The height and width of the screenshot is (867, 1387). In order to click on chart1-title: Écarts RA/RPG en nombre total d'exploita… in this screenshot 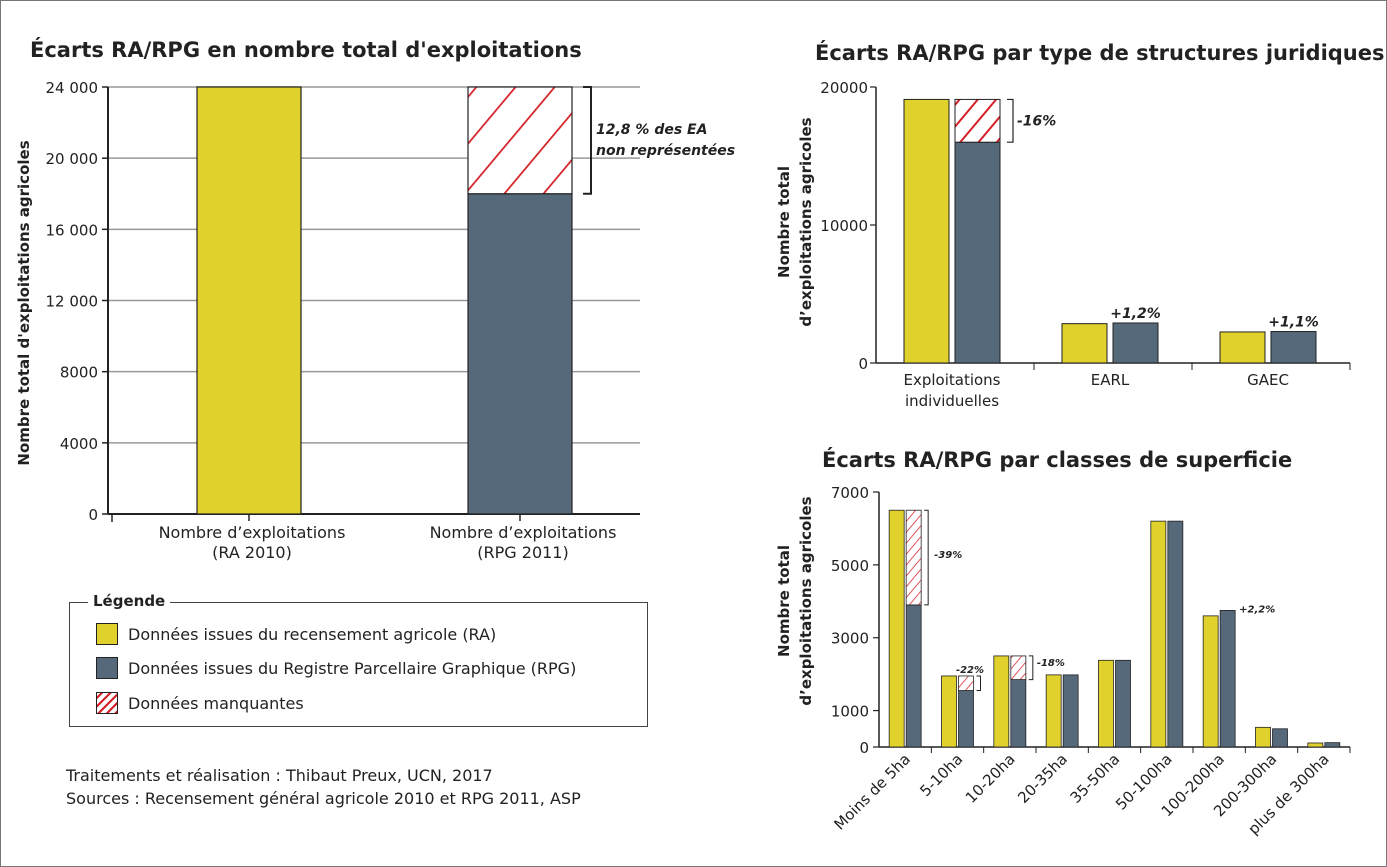, I will do `click(306, 50)`.